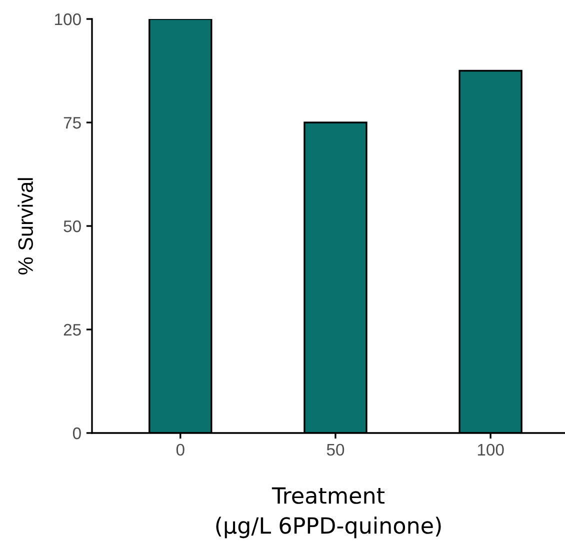 The width and height of the screenshot is (565, 550). What do you see at coordinates (328, 512) in the screenshot?
I see `x-axis-title: Treatment (µg/L 6PPD-quinone)` at bounding box center [328, 512].